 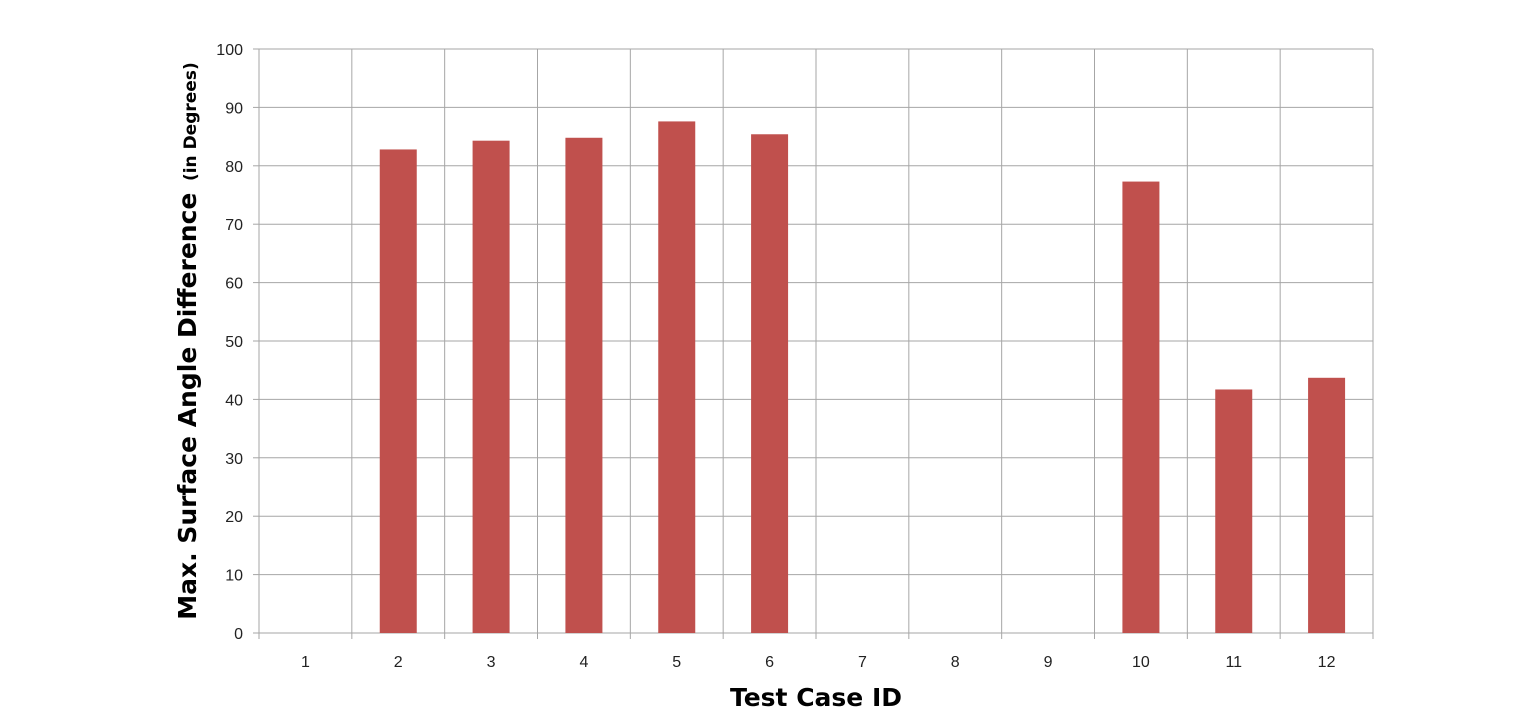 I want to click on x-tick-label: 7, so click(x=862, y=662).